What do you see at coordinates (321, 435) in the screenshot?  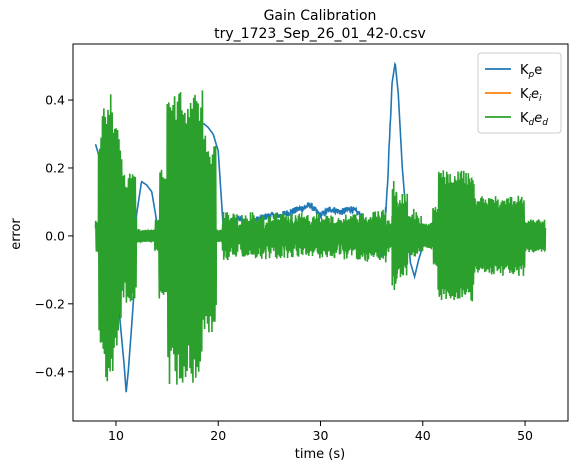 I see `x-tick-label: 30` at bounding box center [321, 435].